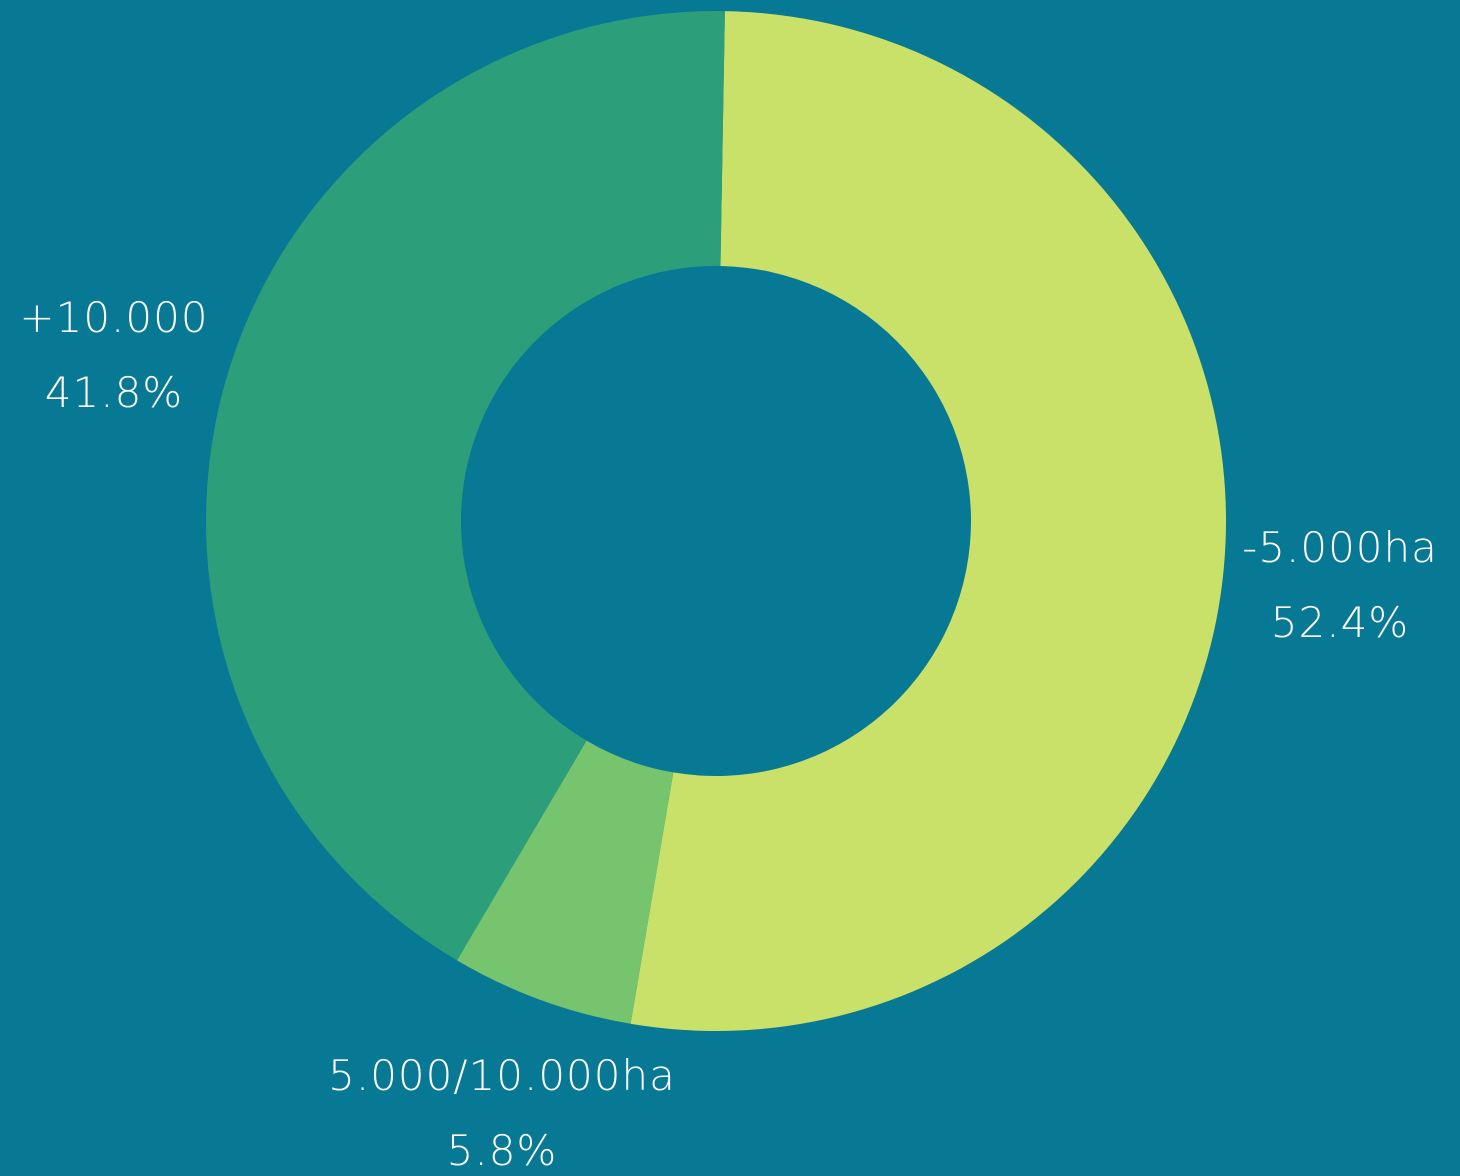  Describe the element at coordinates (1340, 547) in the screenshot. I see `slice-category-label: -5.000ha` at that location.